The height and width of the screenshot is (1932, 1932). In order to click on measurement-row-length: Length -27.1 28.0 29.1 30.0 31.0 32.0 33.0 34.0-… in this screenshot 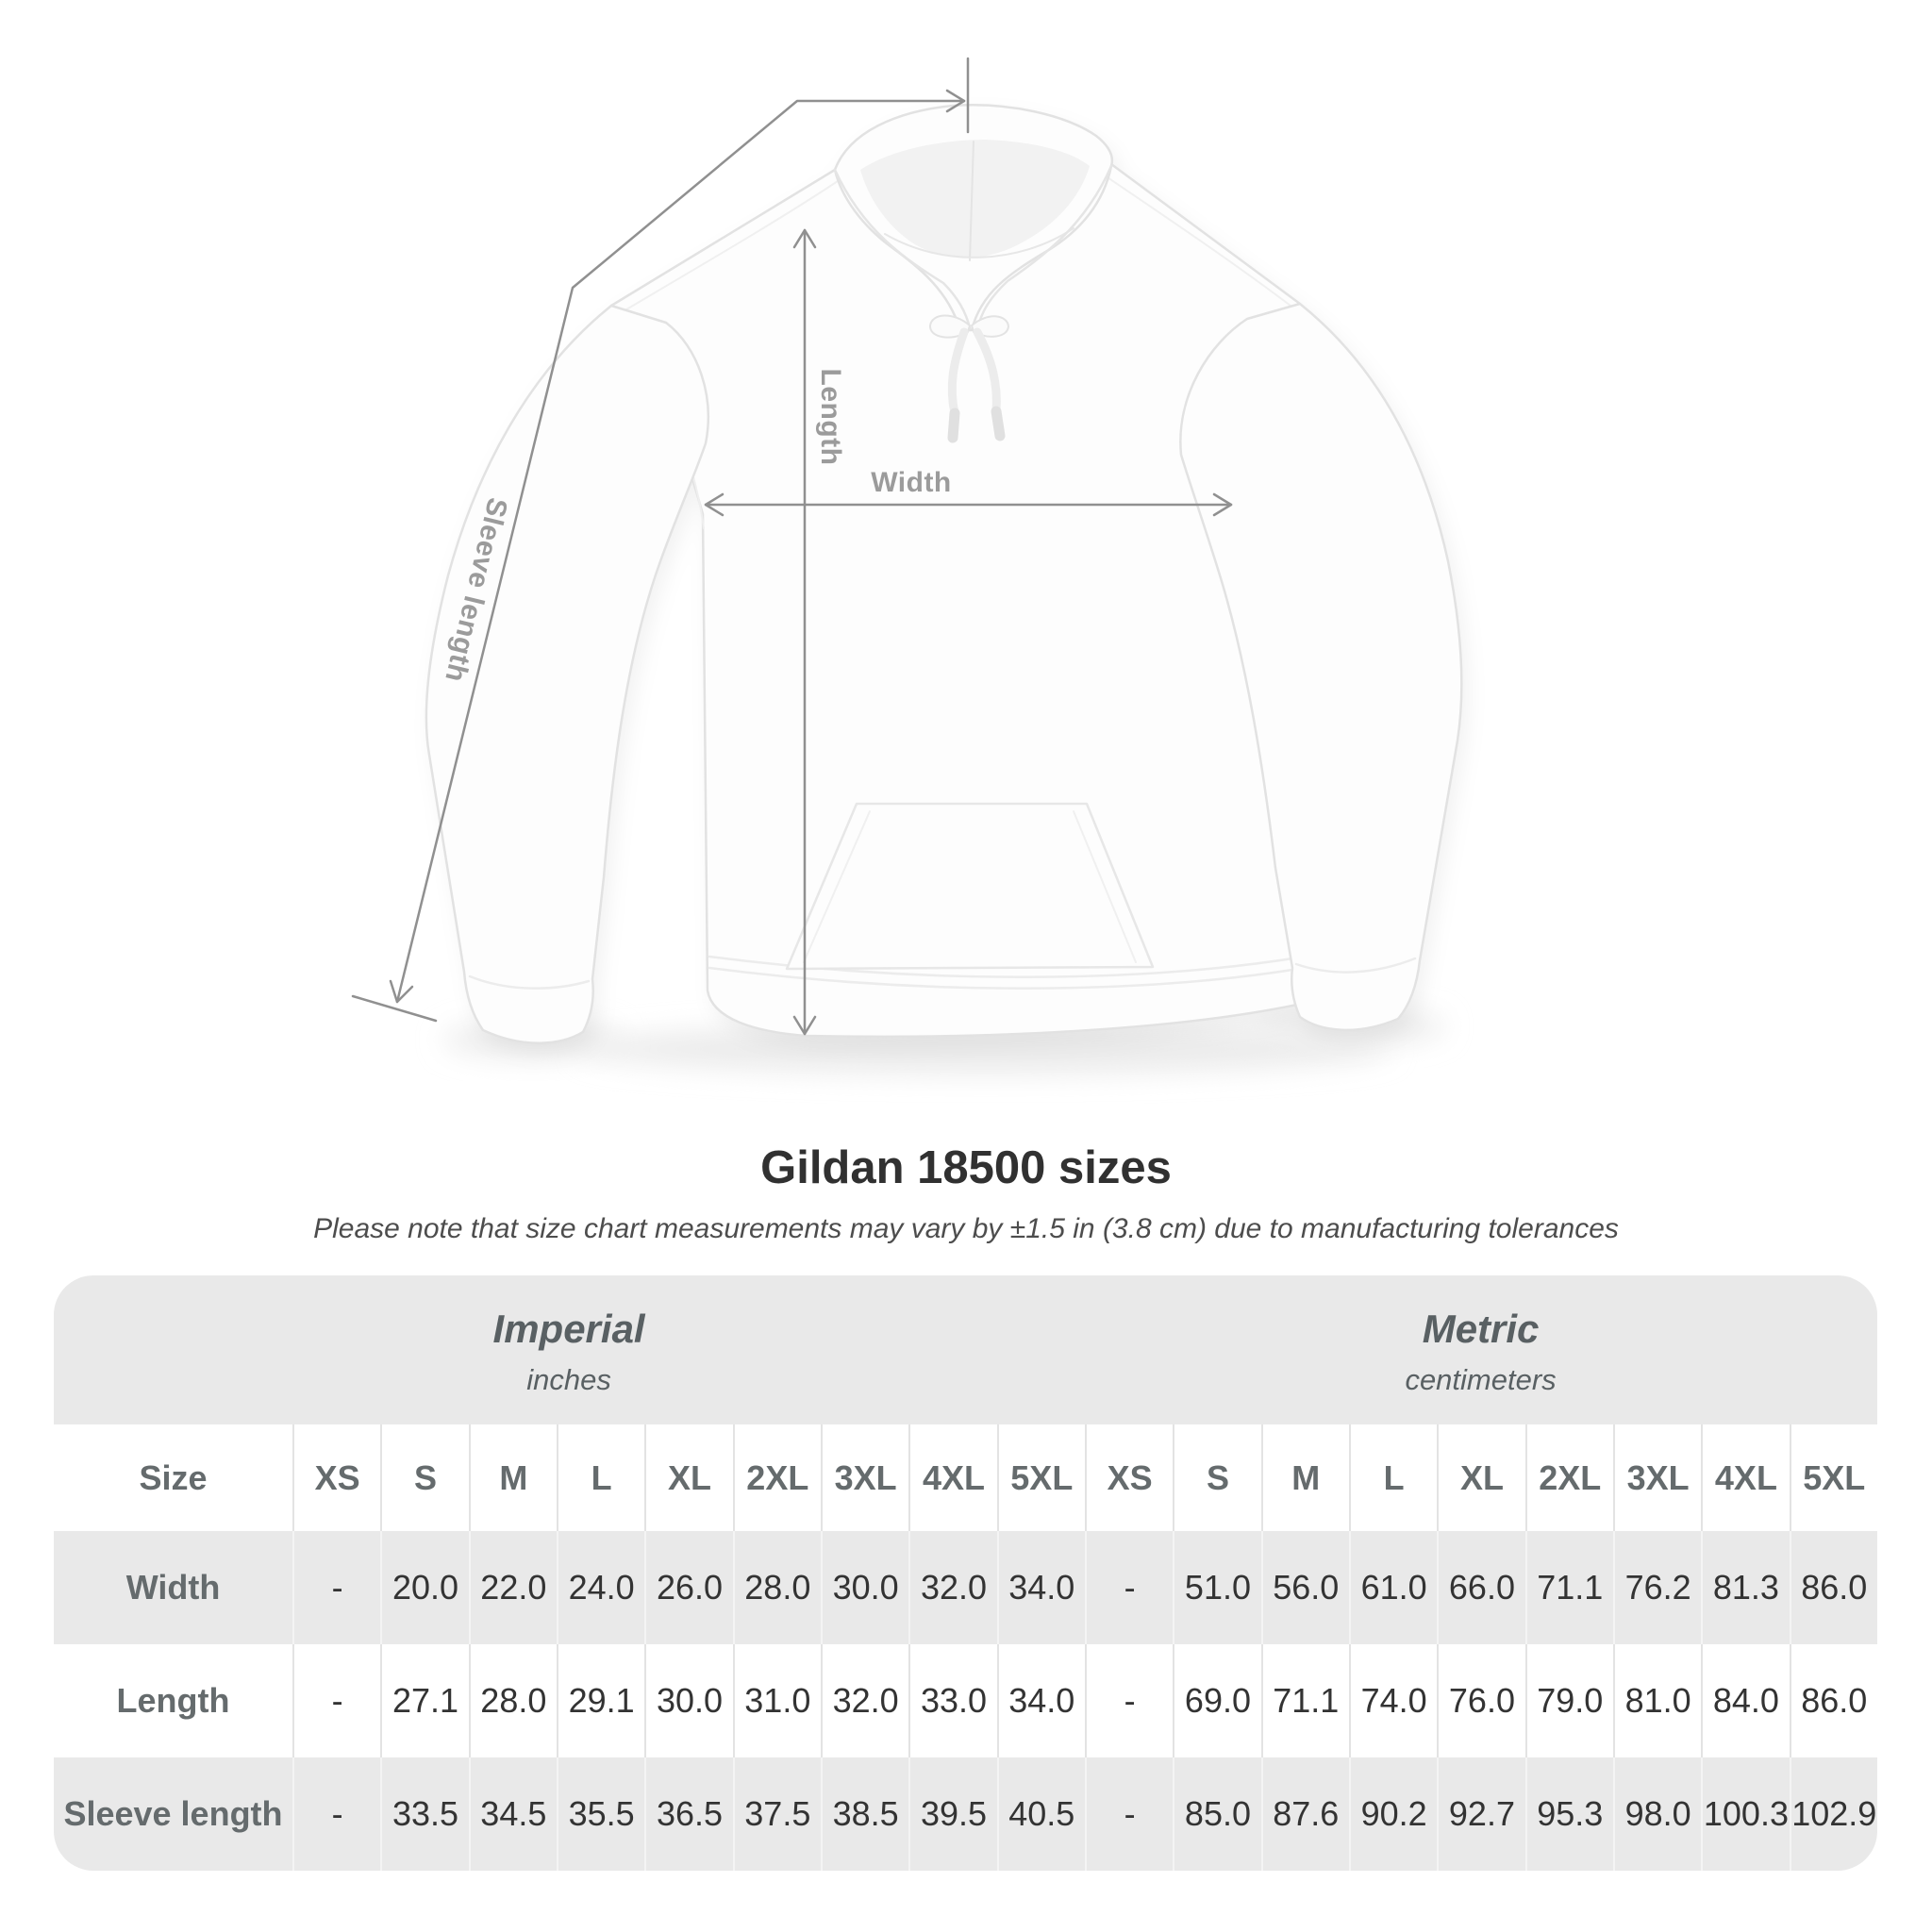, I will do `click(965, 1701)`.